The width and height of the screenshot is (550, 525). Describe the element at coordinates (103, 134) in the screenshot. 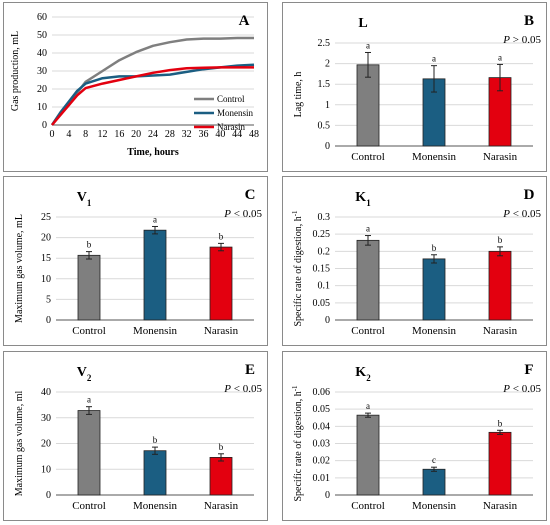

I see `x-tick-label: 12` at that location.